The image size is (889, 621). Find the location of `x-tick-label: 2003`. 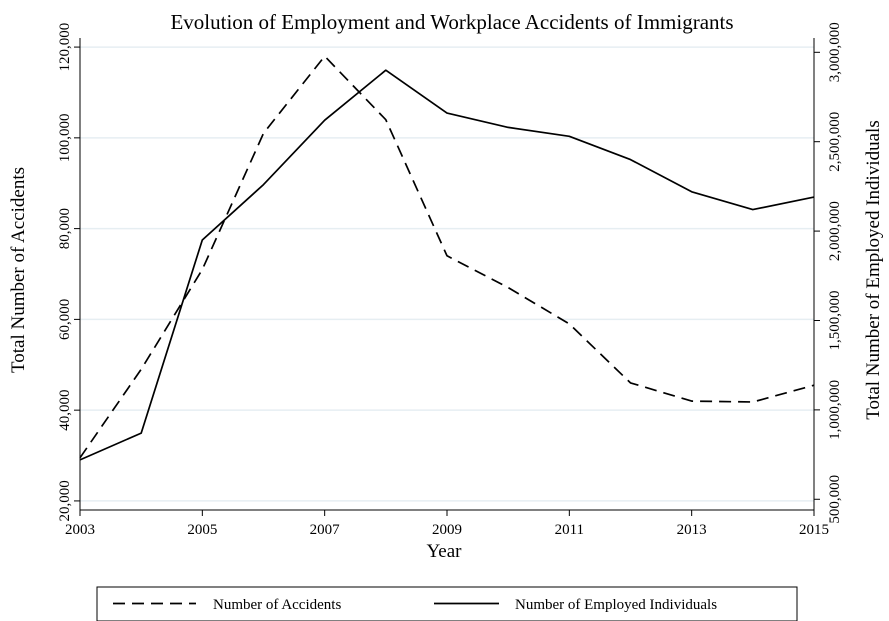

x-tick-label: 2003 is located at coordinates (80, 530).